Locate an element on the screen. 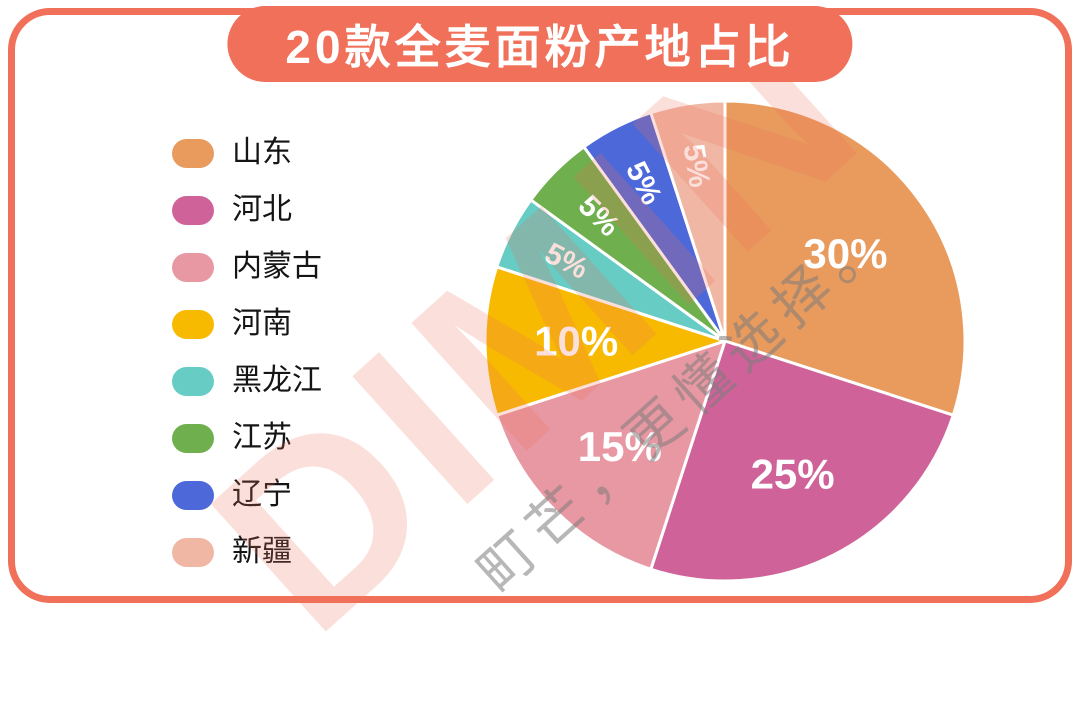 The height and width of the screenshot is (721, 1080). pie-percent-label: 5% is located at coordinates (696, 166).